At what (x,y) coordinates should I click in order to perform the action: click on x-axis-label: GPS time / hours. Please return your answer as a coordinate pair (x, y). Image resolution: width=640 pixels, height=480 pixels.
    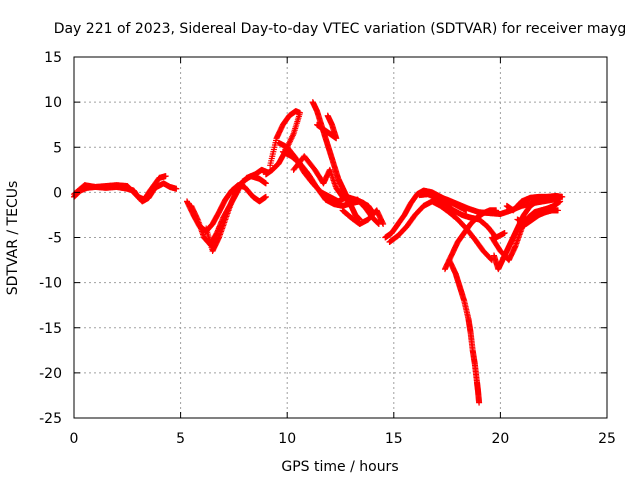
    Looking at the image, I should click on (339, 467).